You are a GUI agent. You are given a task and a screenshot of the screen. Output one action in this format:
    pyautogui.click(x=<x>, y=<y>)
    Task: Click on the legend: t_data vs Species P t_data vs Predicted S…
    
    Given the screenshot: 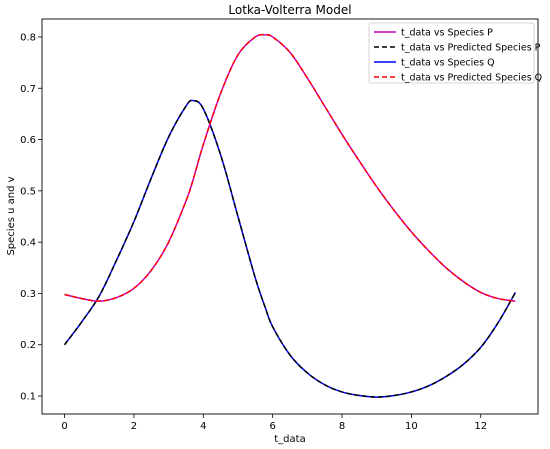 What is the action you would take?
    pyautogui.click(x=455, y=53)
    